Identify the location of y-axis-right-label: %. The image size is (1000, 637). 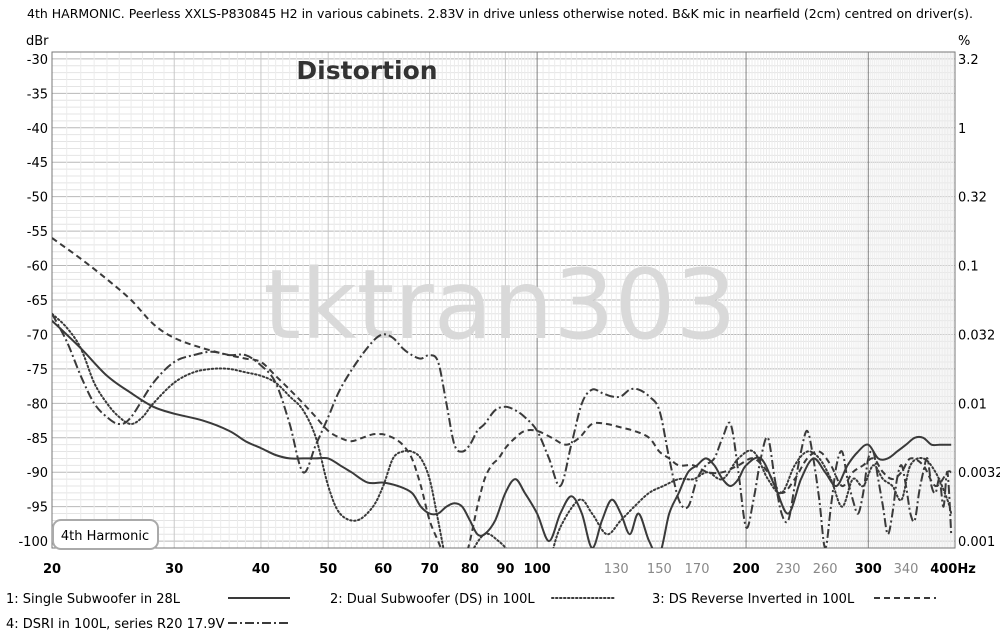
(964, 41).